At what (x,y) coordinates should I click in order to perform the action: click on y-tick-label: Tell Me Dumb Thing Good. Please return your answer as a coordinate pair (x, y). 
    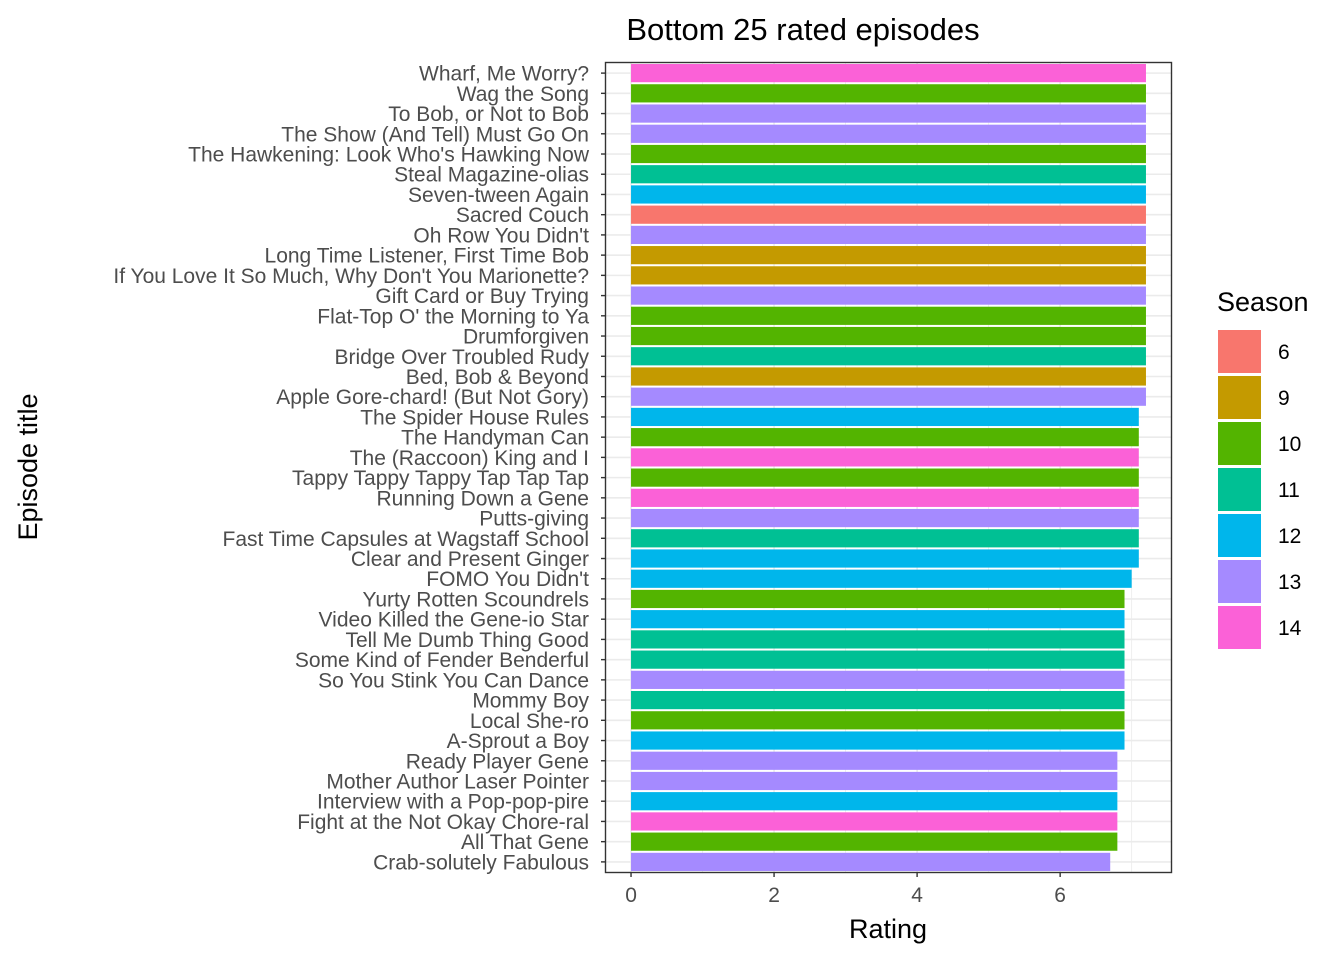
    Looking at the image, I should click on (467, 640).